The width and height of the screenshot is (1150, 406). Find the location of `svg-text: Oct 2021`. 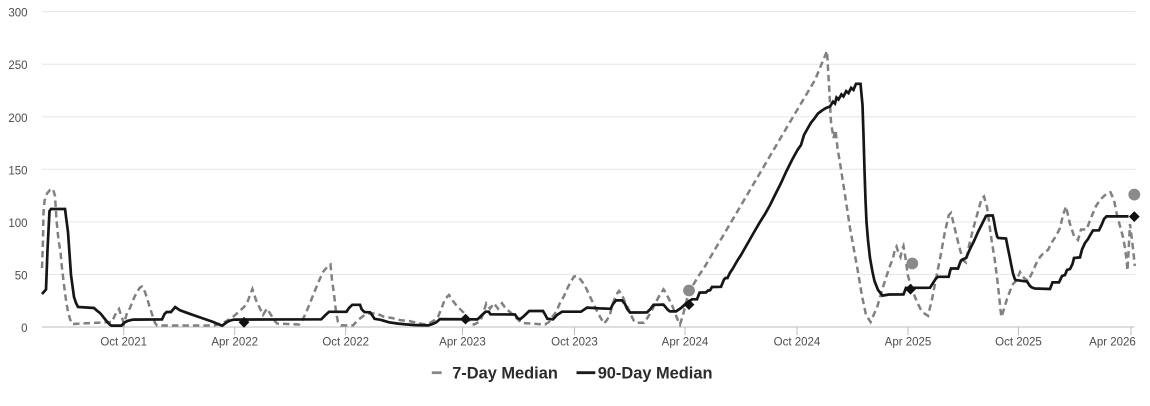

svg-text: Oct 2021 is located at coordinates (123, 343).